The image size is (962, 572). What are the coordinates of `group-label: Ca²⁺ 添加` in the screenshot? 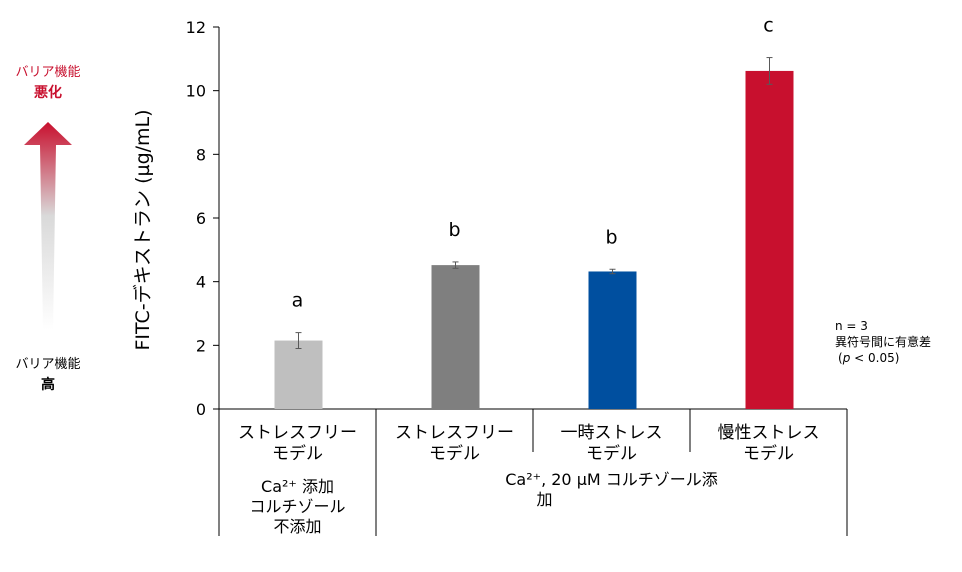 It's located at (297, 486).